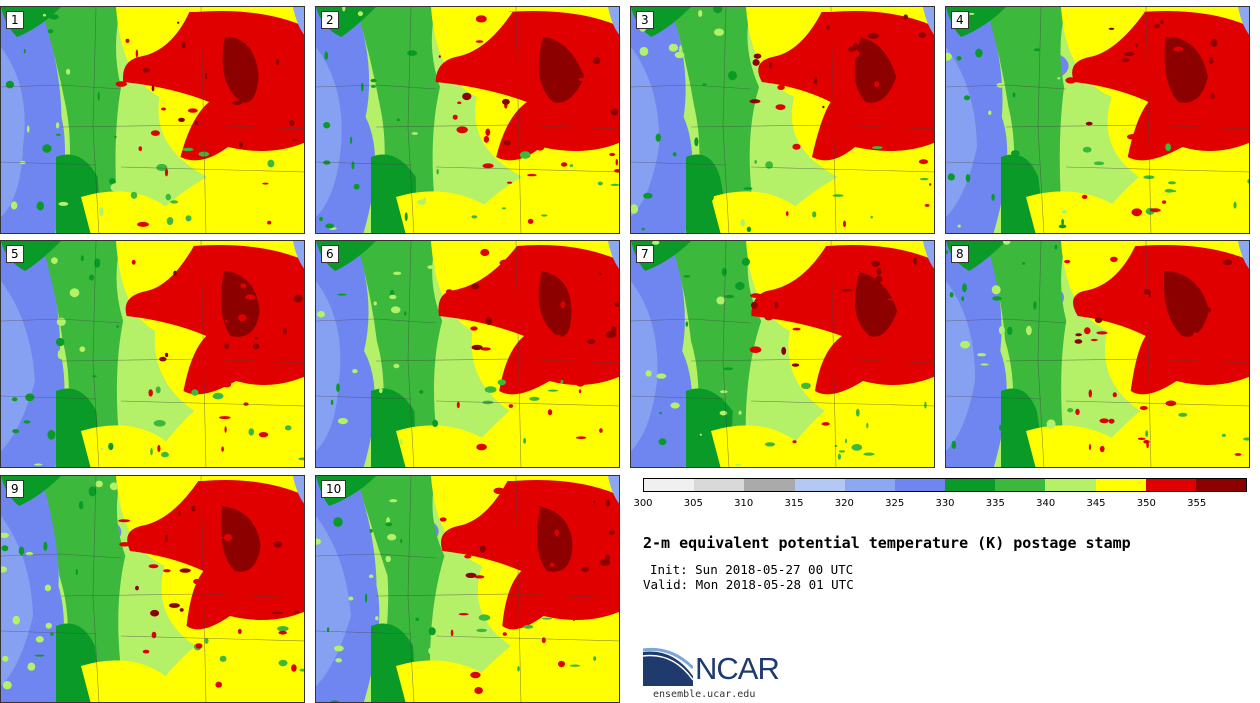 The image size is (1260, 703). I want to click on map-panel-9: 9, so click(152, 589).